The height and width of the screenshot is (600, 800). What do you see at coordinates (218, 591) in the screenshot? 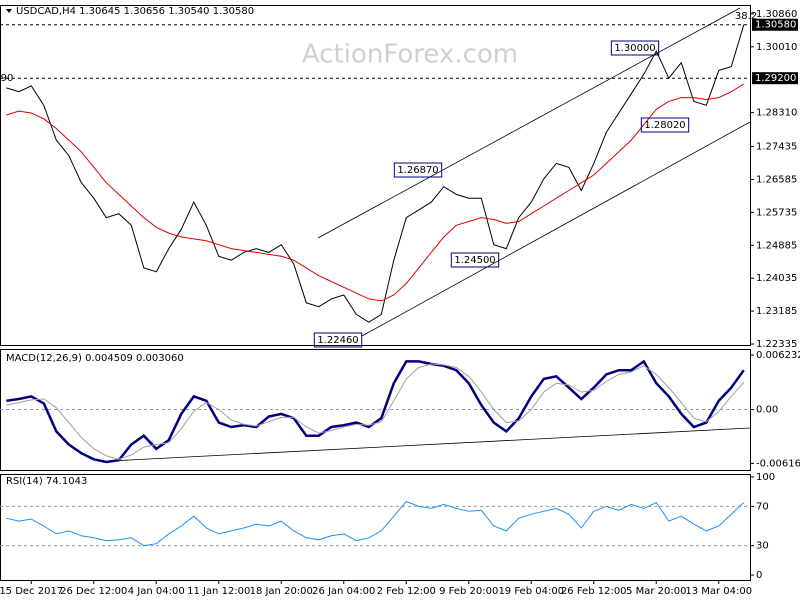
I see `x-tick-label: 11 Jan 12:00` at bounding box center [218, 591].